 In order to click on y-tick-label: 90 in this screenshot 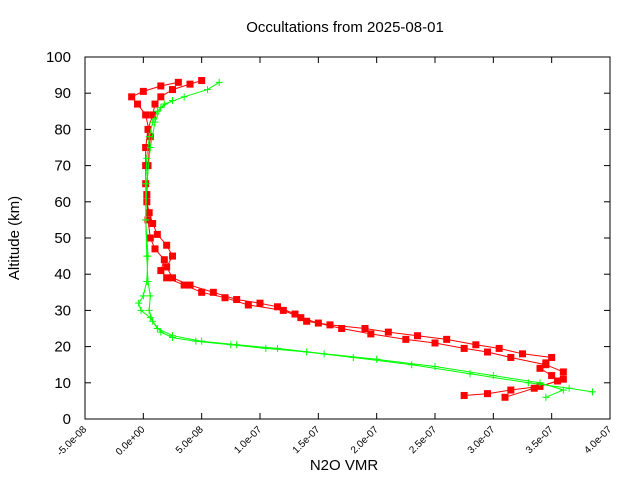, I will do `click(62, 93)`.